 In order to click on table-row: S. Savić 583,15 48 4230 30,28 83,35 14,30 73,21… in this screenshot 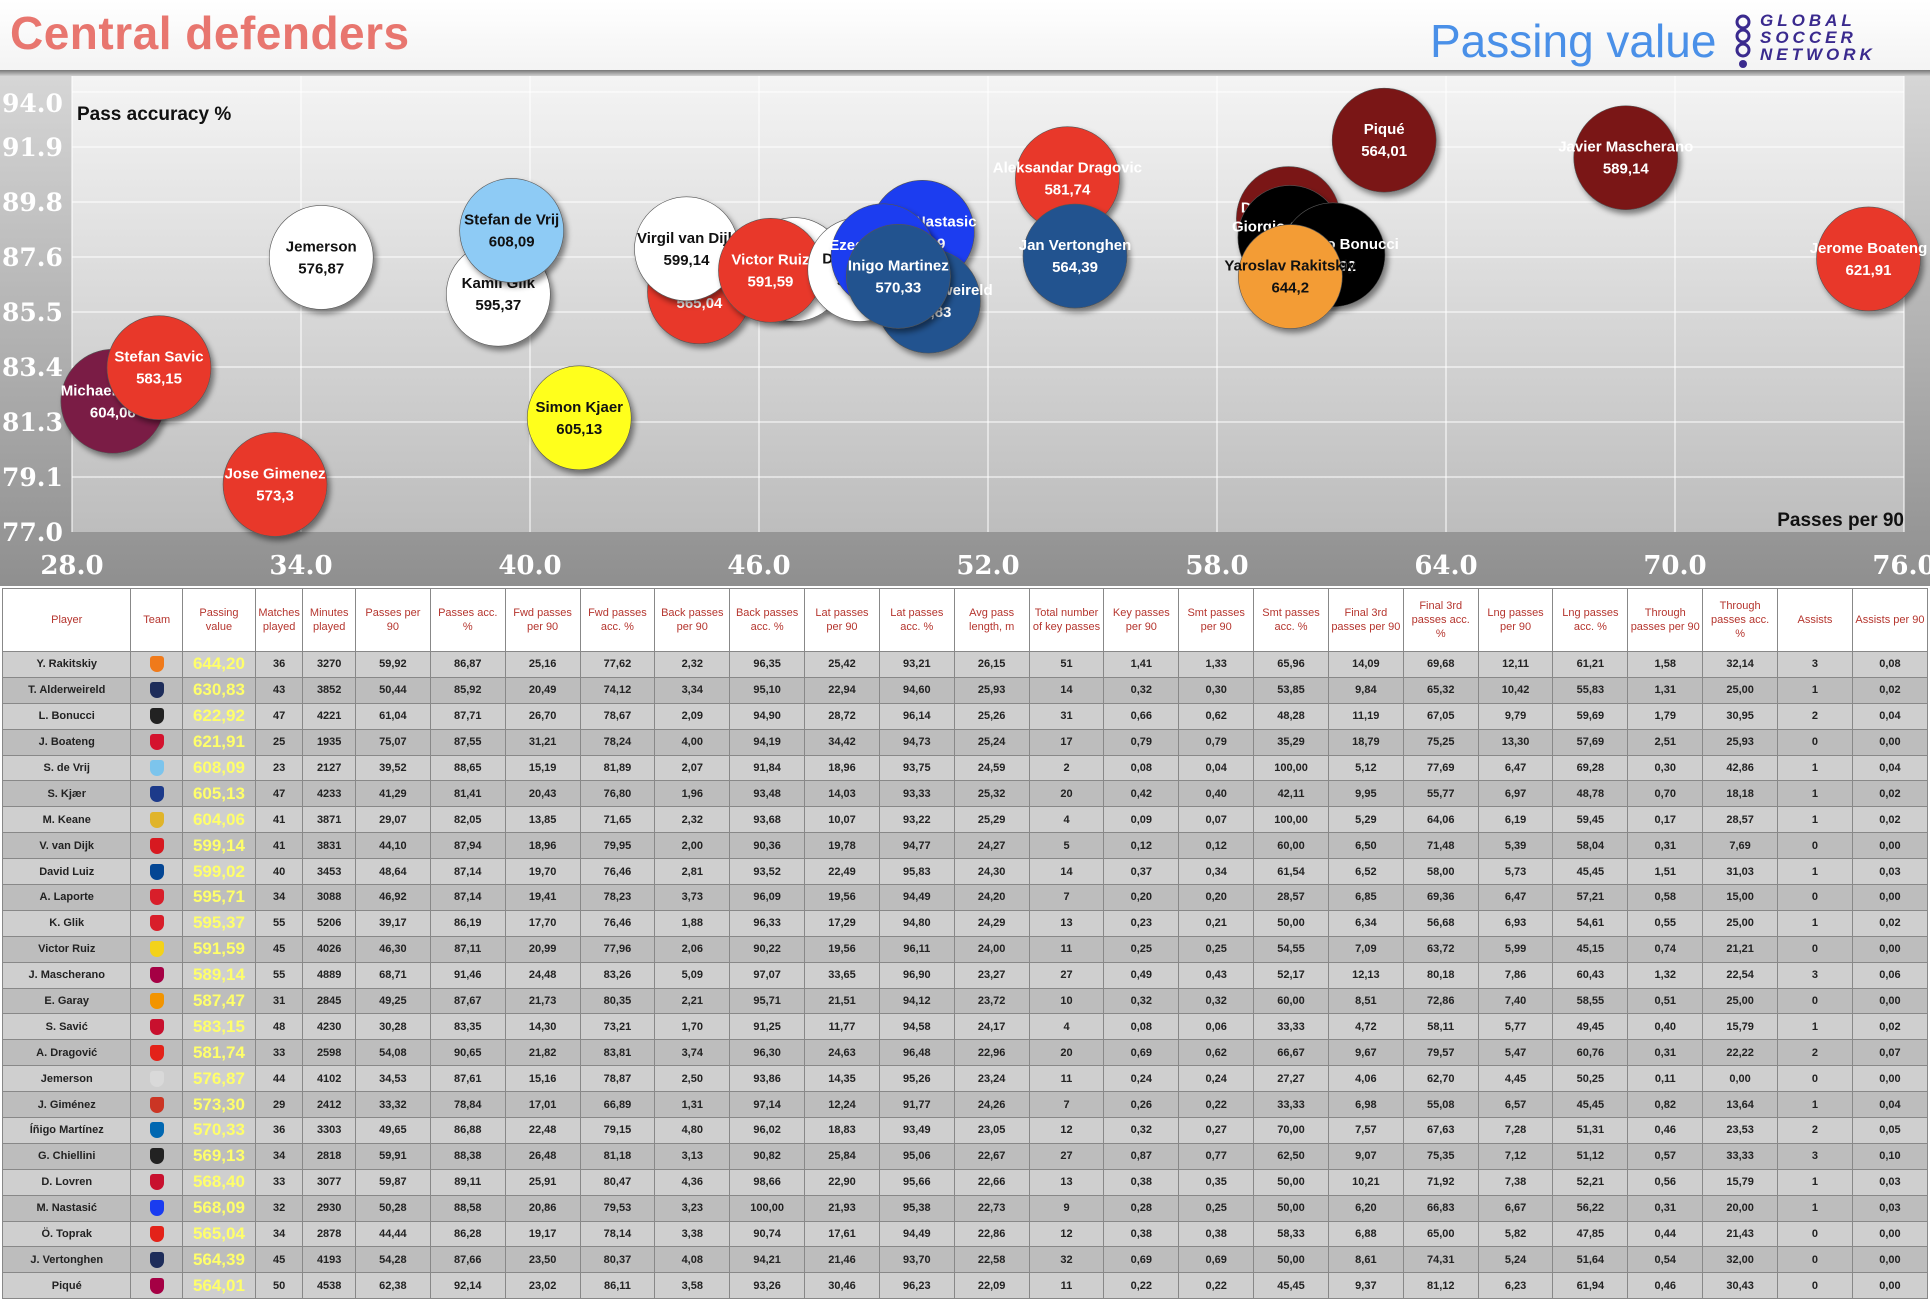, I will do `click(965, 1027)`.